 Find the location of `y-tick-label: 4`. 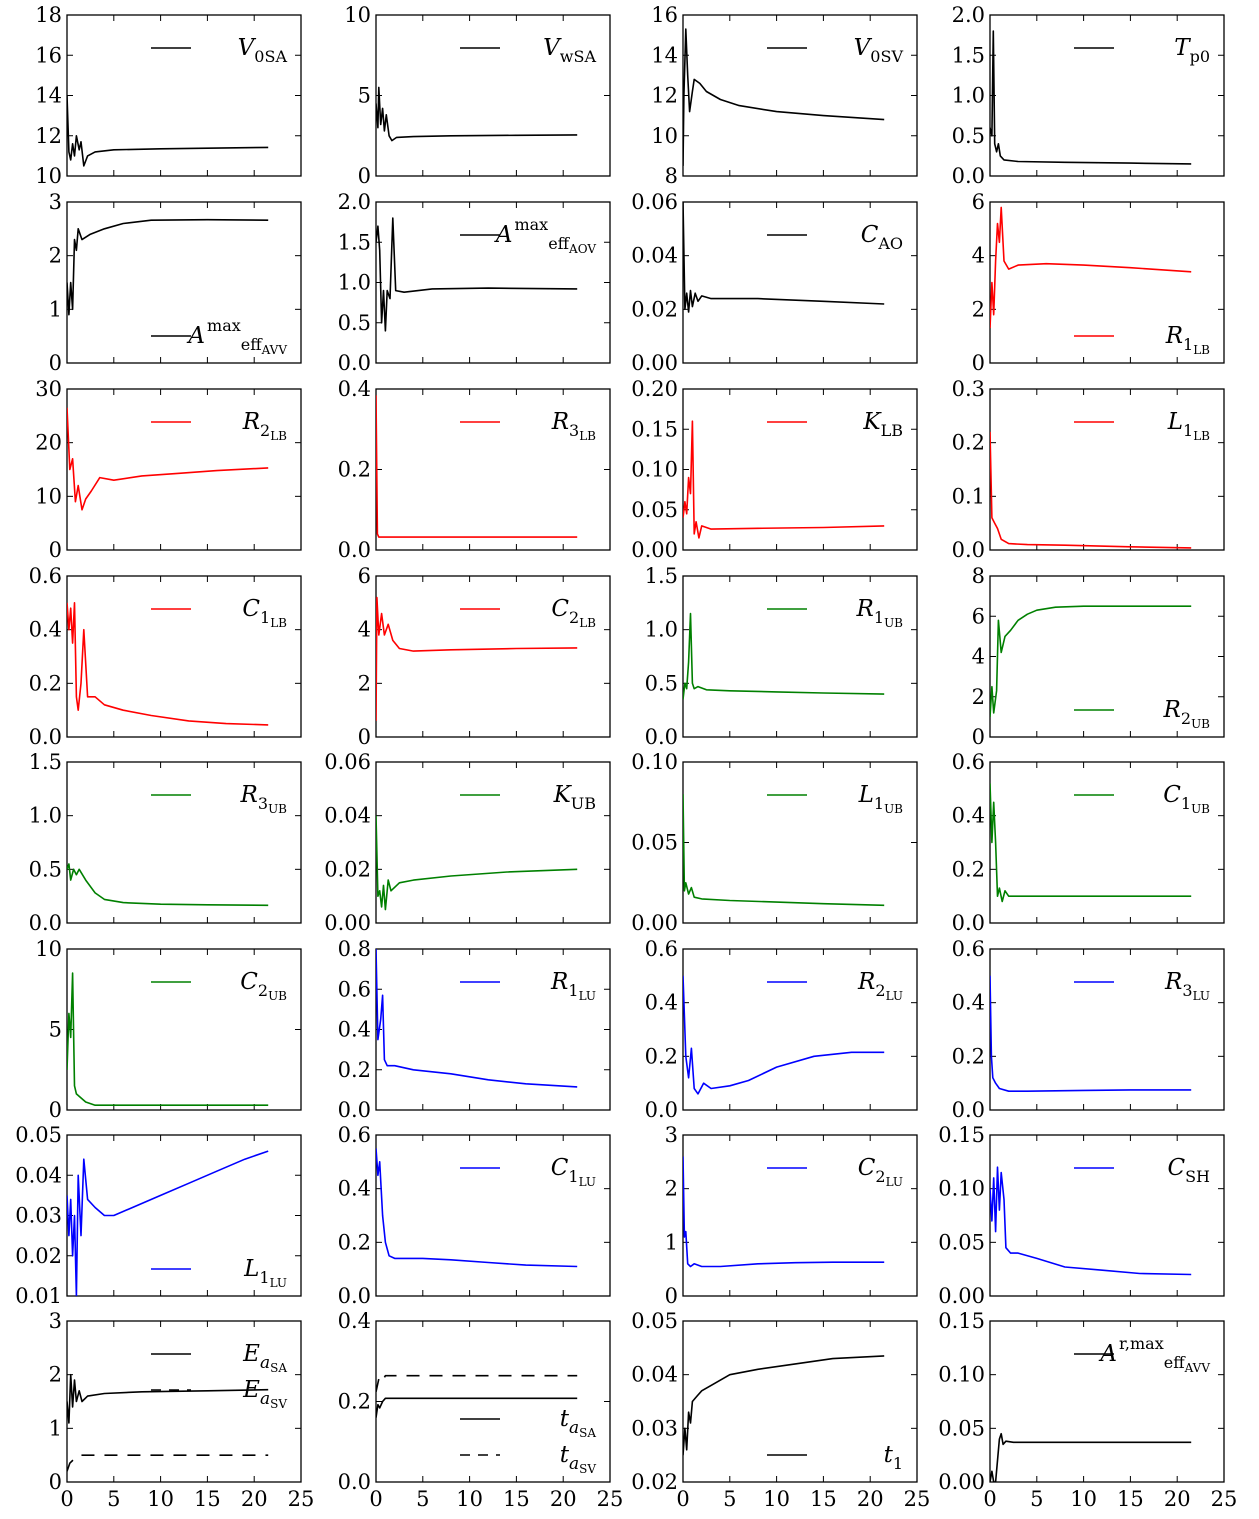

y-tick-label: 4 is located at coordinates (978, 256).